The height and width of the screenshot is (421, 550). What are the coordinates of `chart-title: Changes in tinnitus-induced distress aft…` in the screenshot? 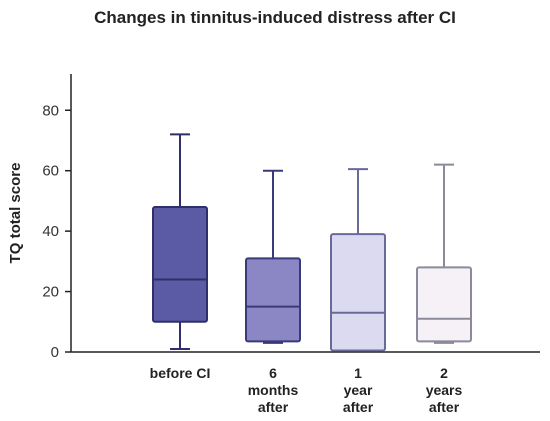 It's located at (275, 17).